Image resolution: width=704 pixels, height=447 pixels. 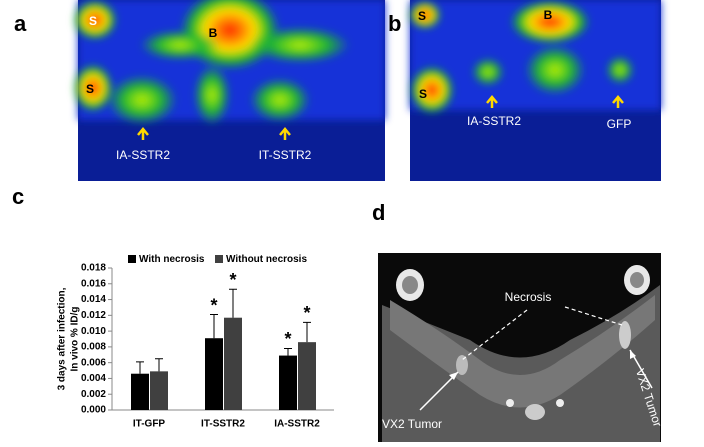 I want to click on y-tick-label: 0.018, so click(x=93, y=268).